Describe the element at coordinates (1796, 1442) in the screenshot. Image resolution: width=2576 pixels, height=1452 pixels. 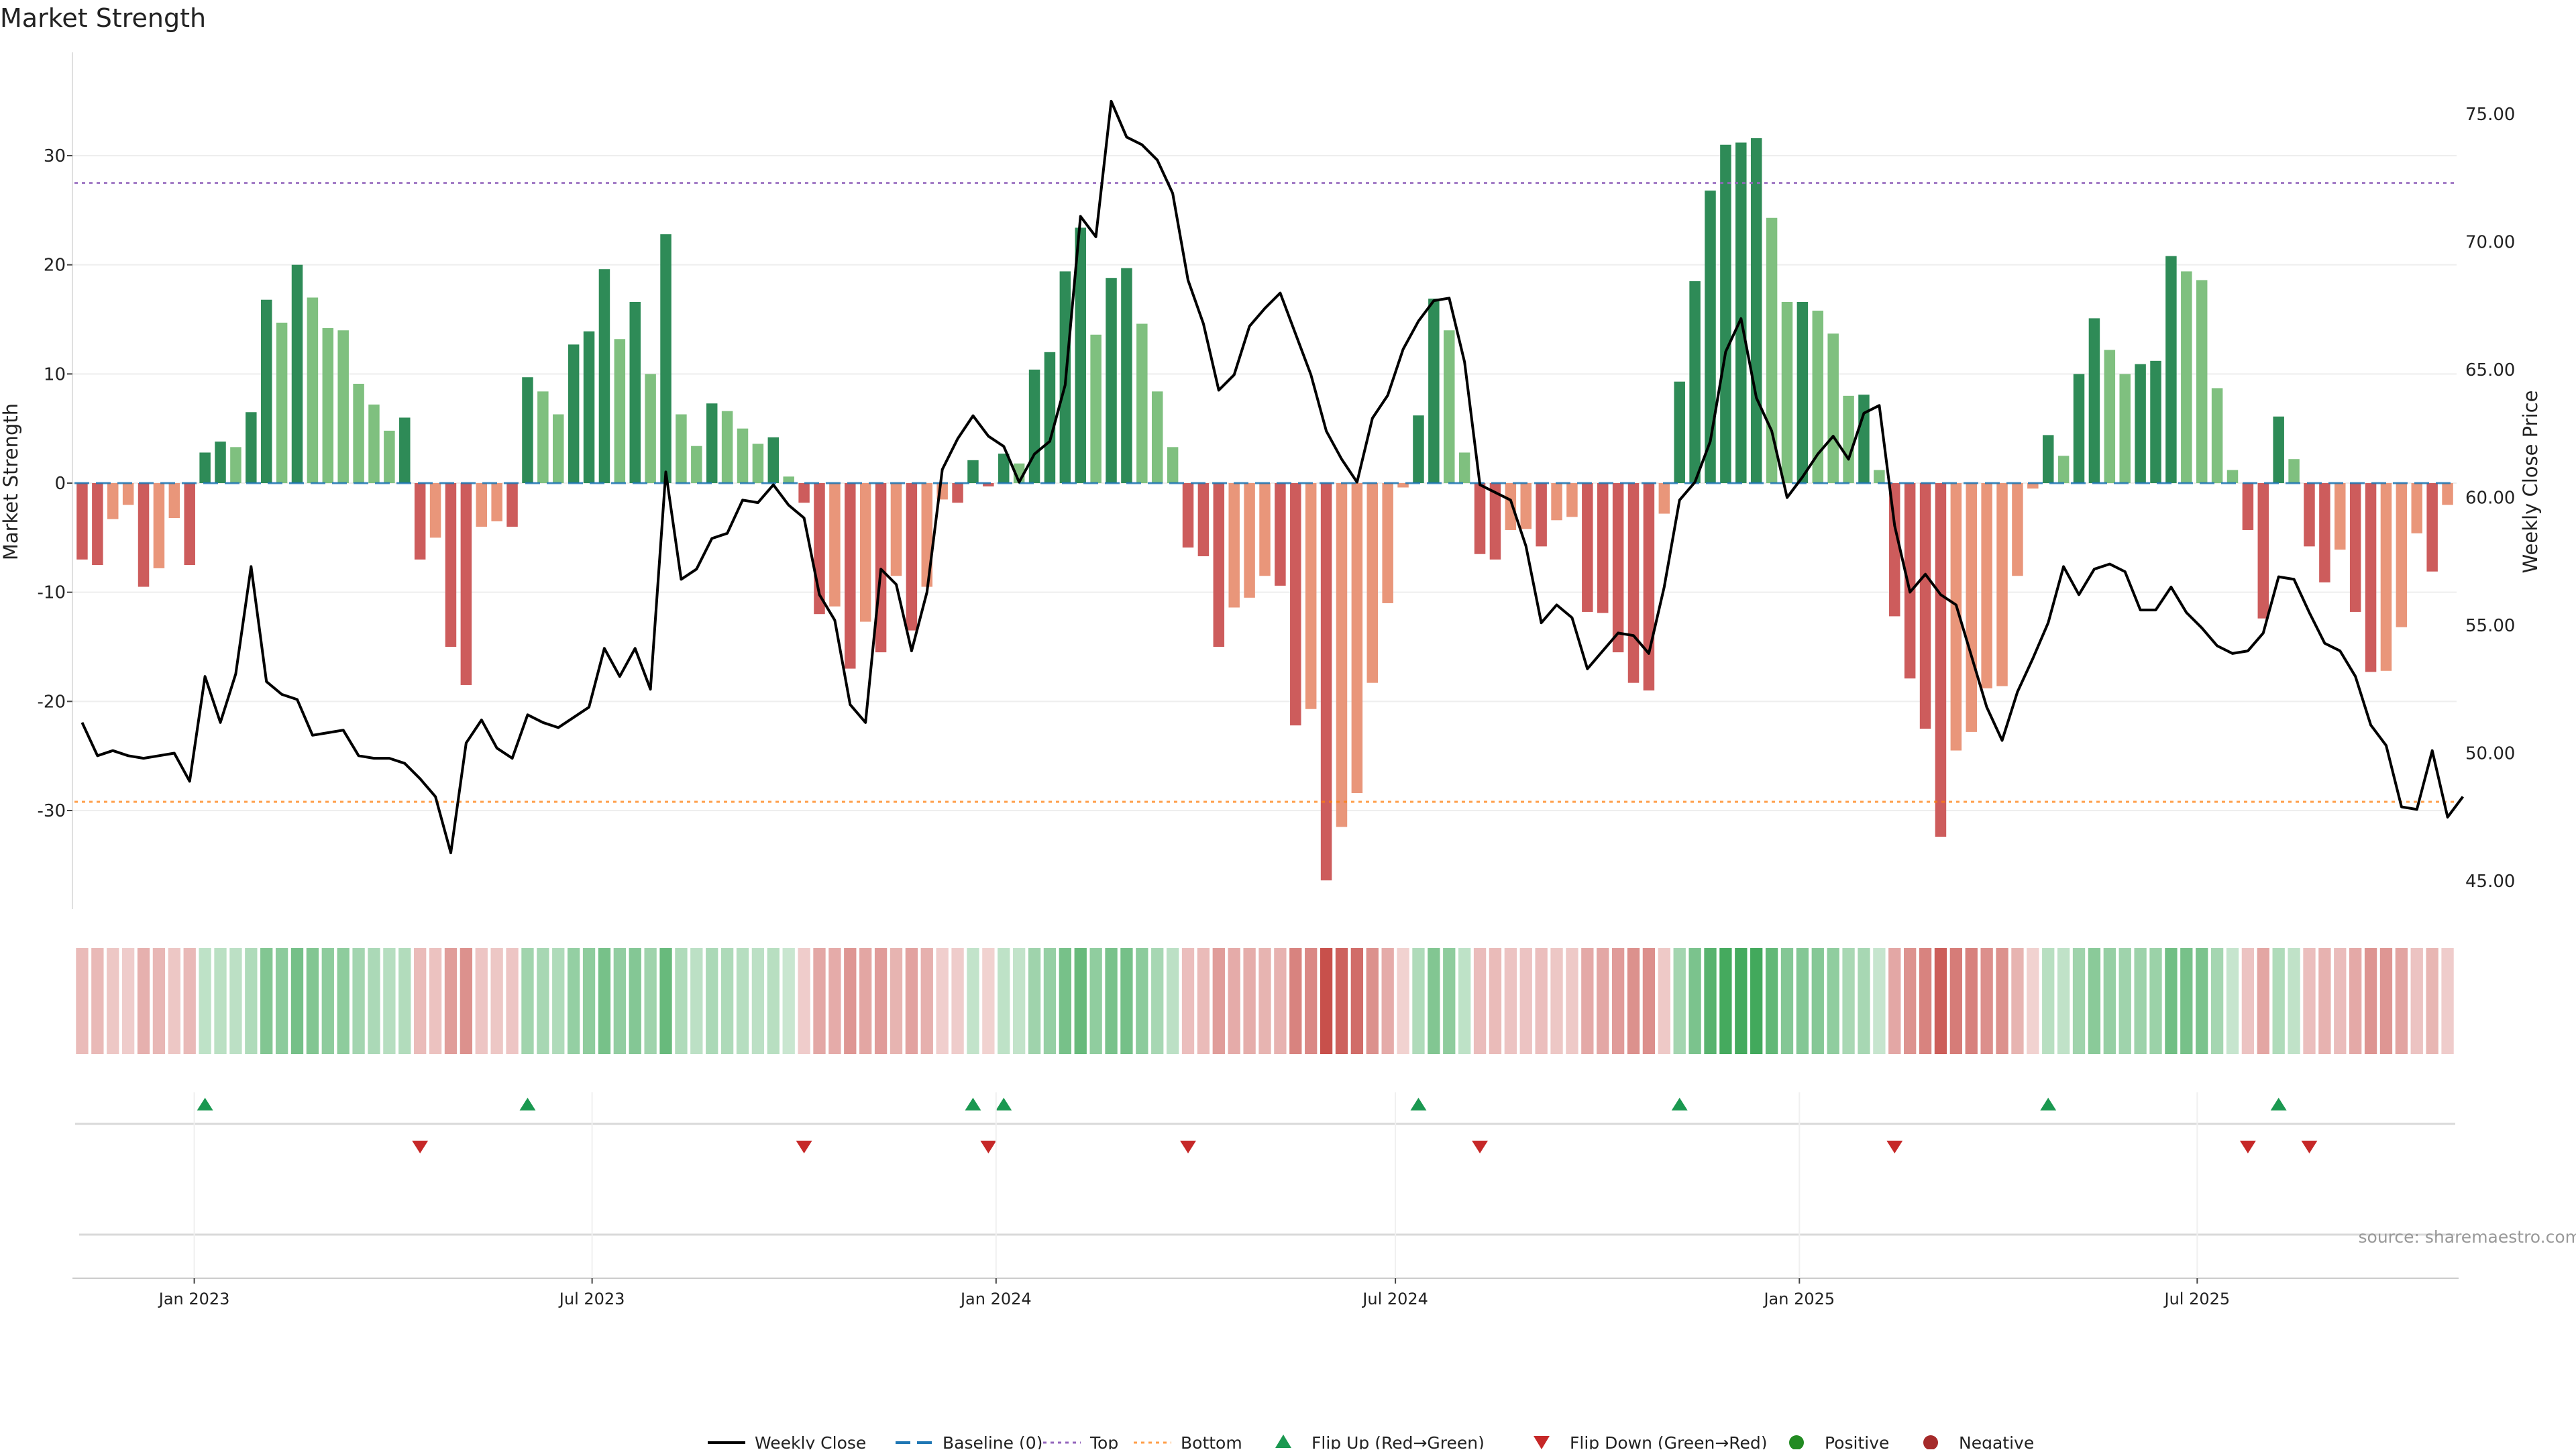
I see `legend-positive-swatch` at that location.